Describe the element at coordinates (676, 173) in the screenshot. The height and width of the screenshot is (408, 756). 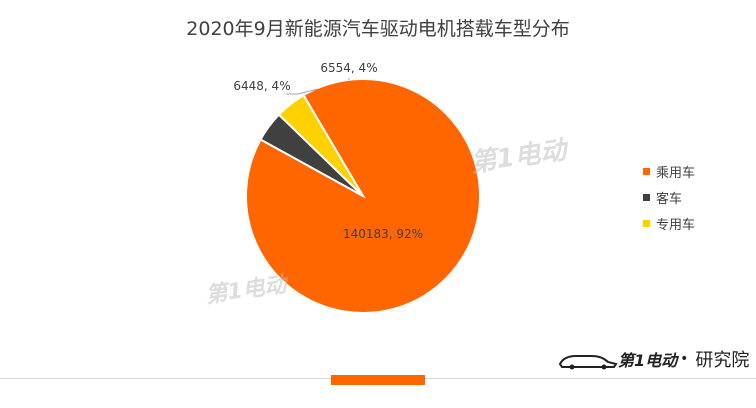
I see `legend-label: 乘用车` at that location.